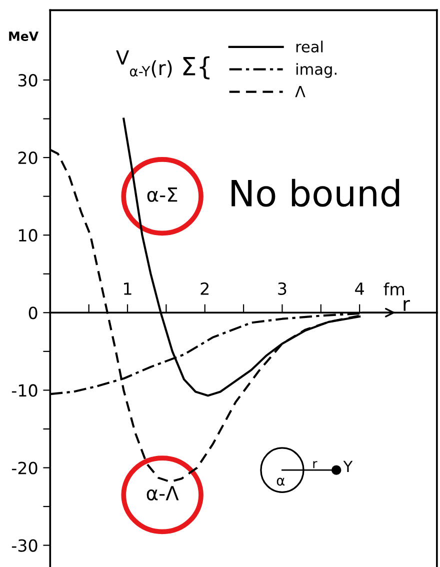 The height and width of the screenshot is (567, 440). Describe the element at coordinates (28, 80) in the screenshot. I see `y-tick-label: 30` at that location.